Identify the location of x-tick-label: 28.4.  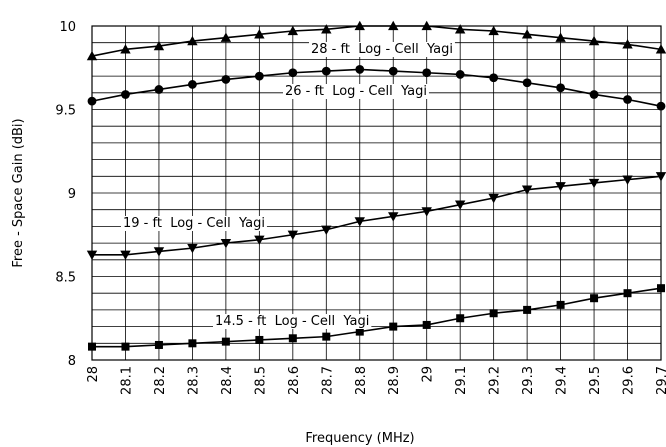
(227, 380).